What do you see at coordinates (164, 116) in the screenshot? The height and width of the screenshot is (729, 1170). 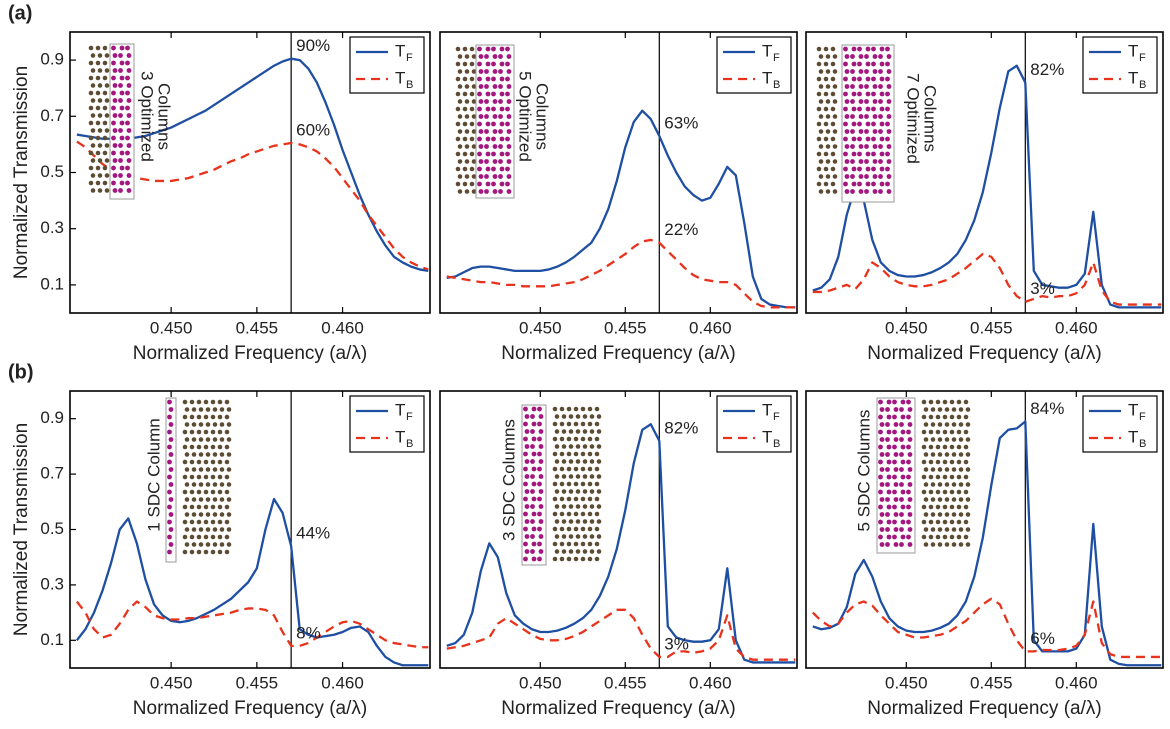 I see `inset-label: Columns` at bounding box center [164, 116].